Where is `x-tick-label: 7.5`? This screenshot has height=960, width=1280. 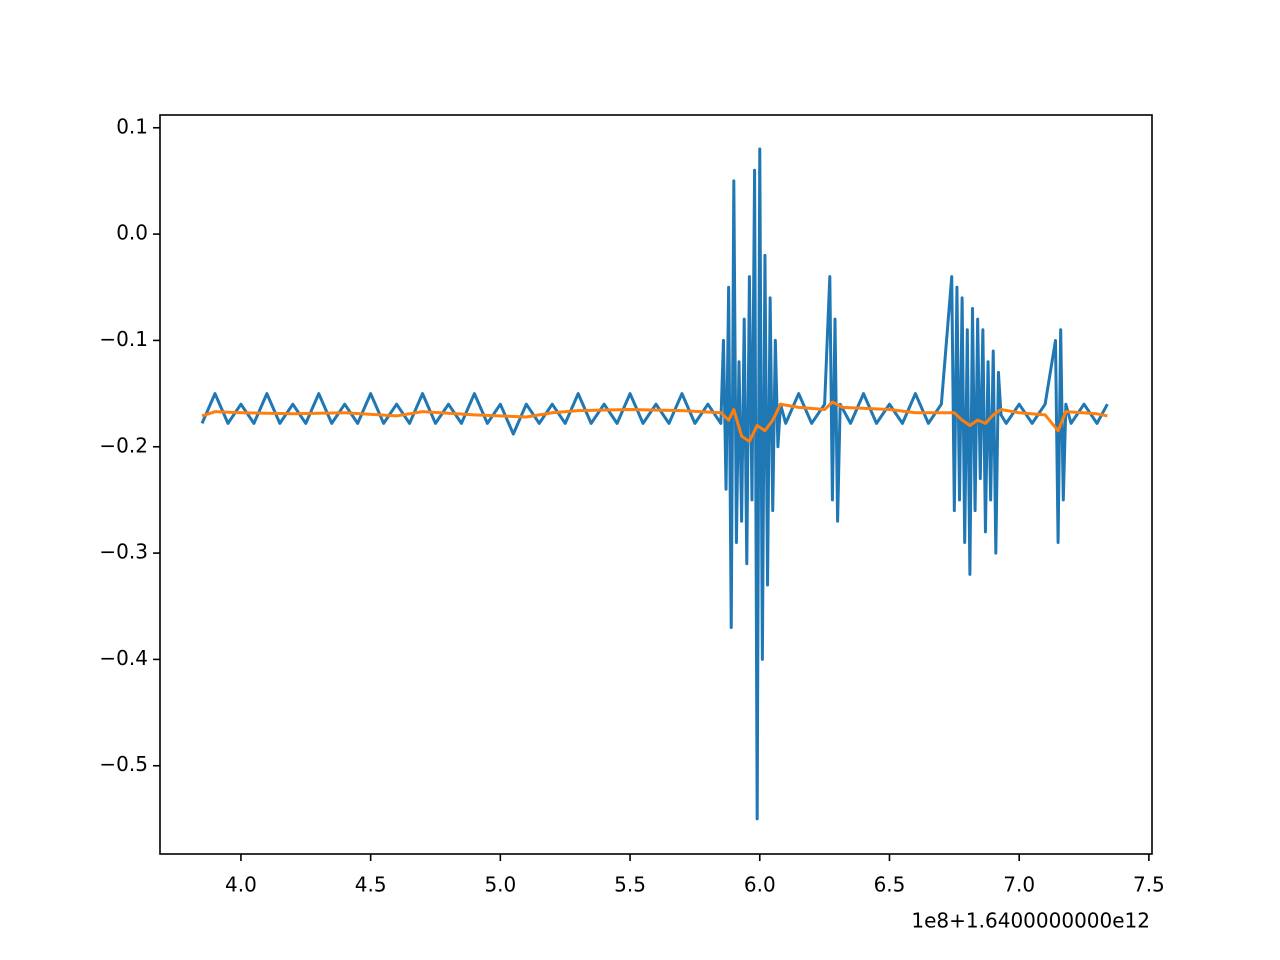
x-tick-label: 7.5 is located at coordinates (1149, 885).